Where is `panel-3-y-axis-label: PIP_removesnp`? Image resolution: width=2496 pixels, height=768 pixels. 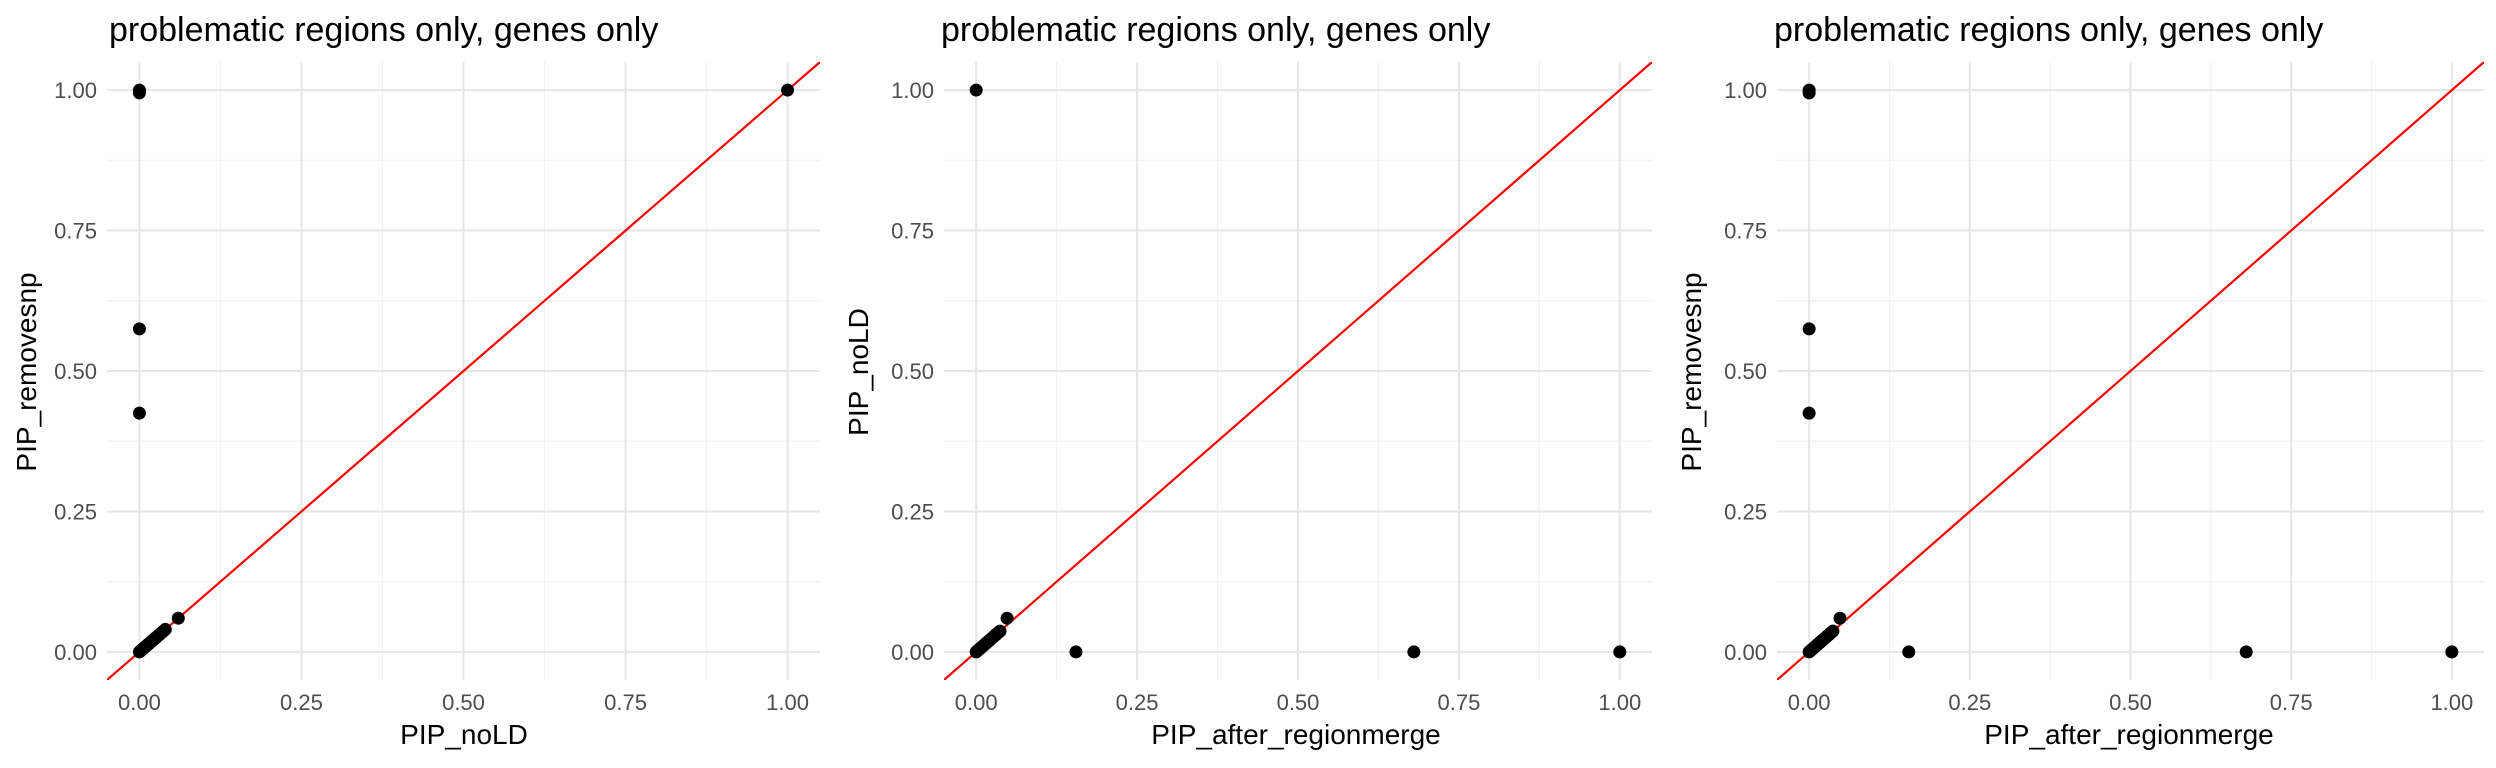
panel-3-y-axis-label: PIP_removesnp is located at coordinates (1691, 371).